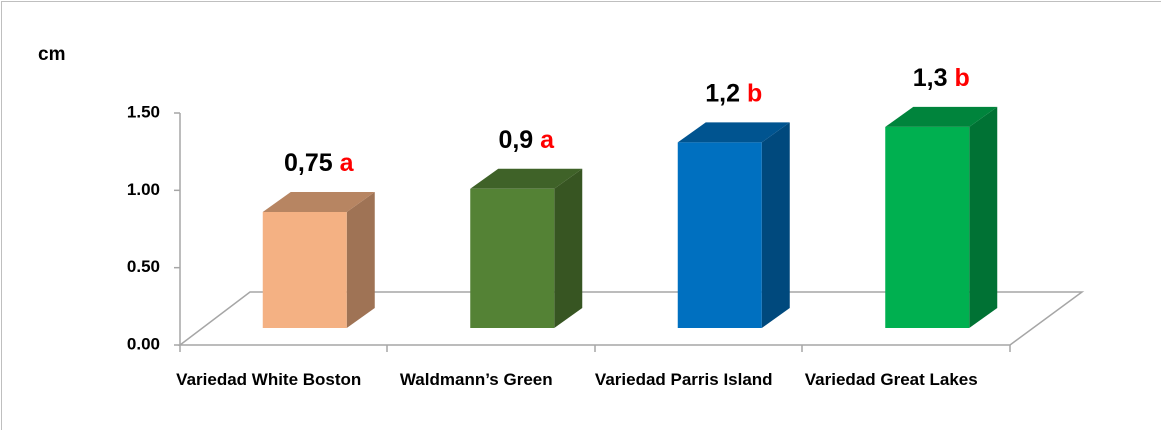 The width and height of the screenshot is (1161, 430). I want to click on y-axis-label: cm, so click(51, 54).